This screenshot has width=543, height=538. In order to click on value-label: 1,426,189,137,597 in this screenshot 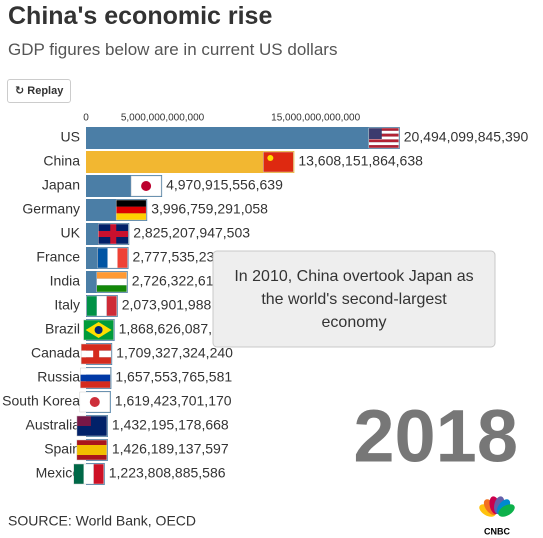, I will do `click(170, 449)`.